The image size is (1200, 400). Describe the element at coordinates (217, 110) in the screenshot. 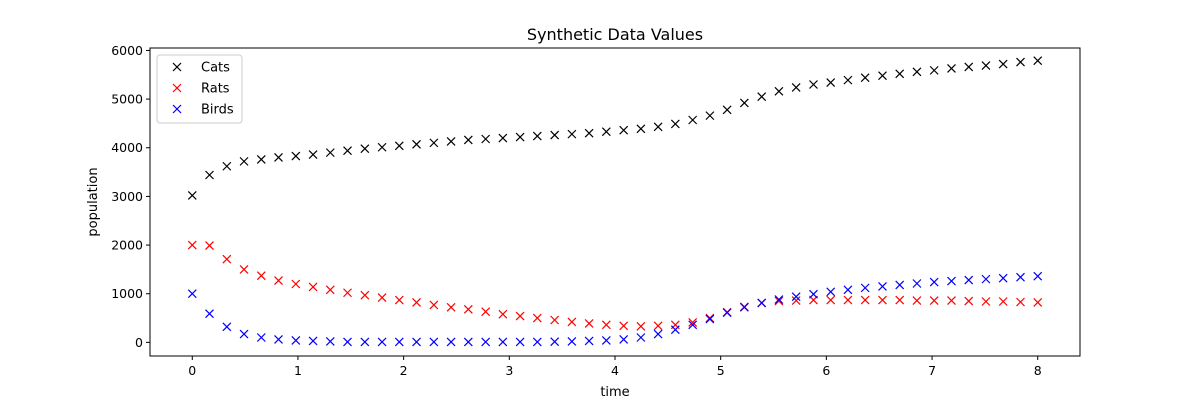

I see `legend-label-birds: Birds` at that location.